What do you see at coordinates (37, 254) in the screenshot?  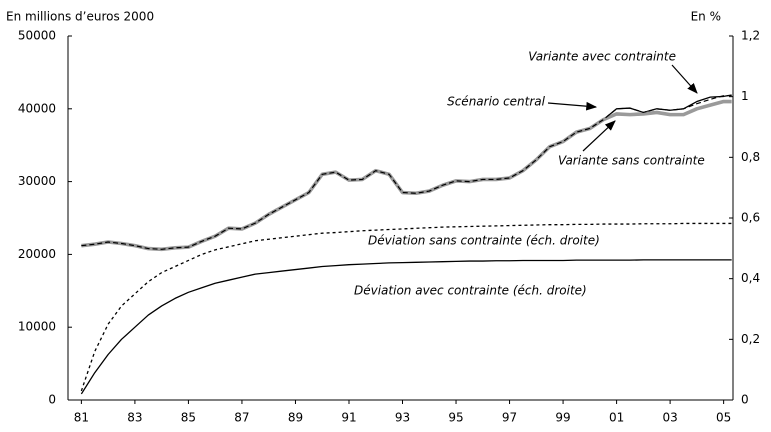 I see `y-tick-label: 20000` at bounding box center [37, 254].